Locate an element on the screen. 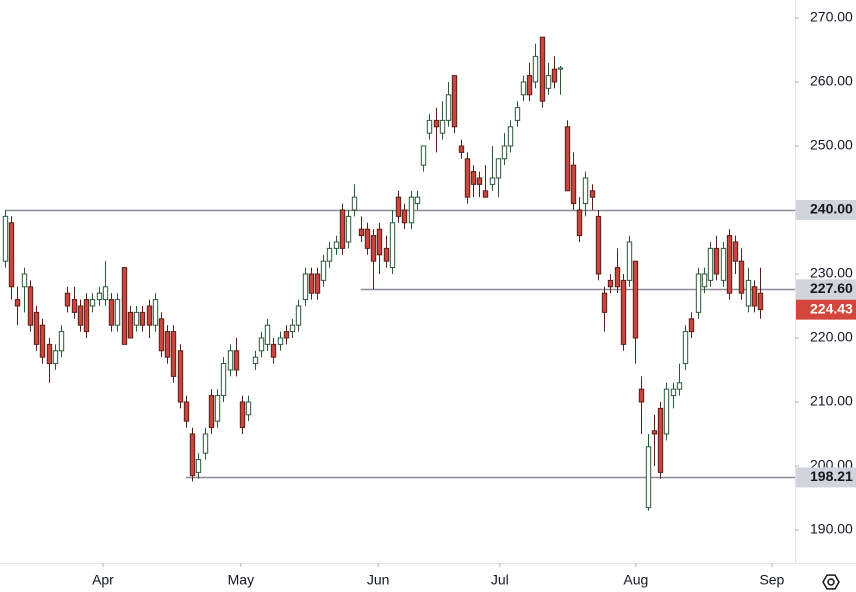  settings-icon is located at coordinates (831, 582).